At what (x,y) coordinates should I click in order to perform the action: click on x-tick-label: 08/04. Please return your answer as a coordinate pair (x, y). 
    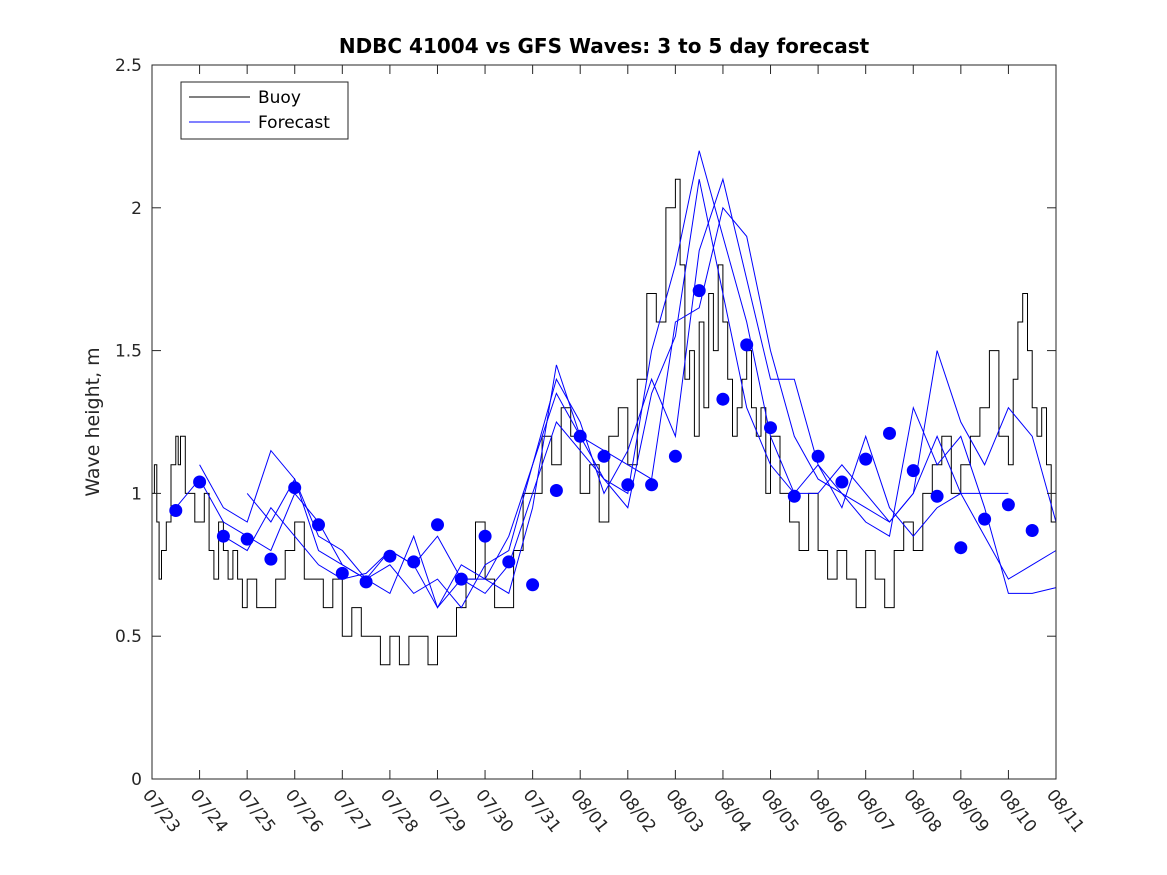
    Looking at the image, I should click on (732, 811).